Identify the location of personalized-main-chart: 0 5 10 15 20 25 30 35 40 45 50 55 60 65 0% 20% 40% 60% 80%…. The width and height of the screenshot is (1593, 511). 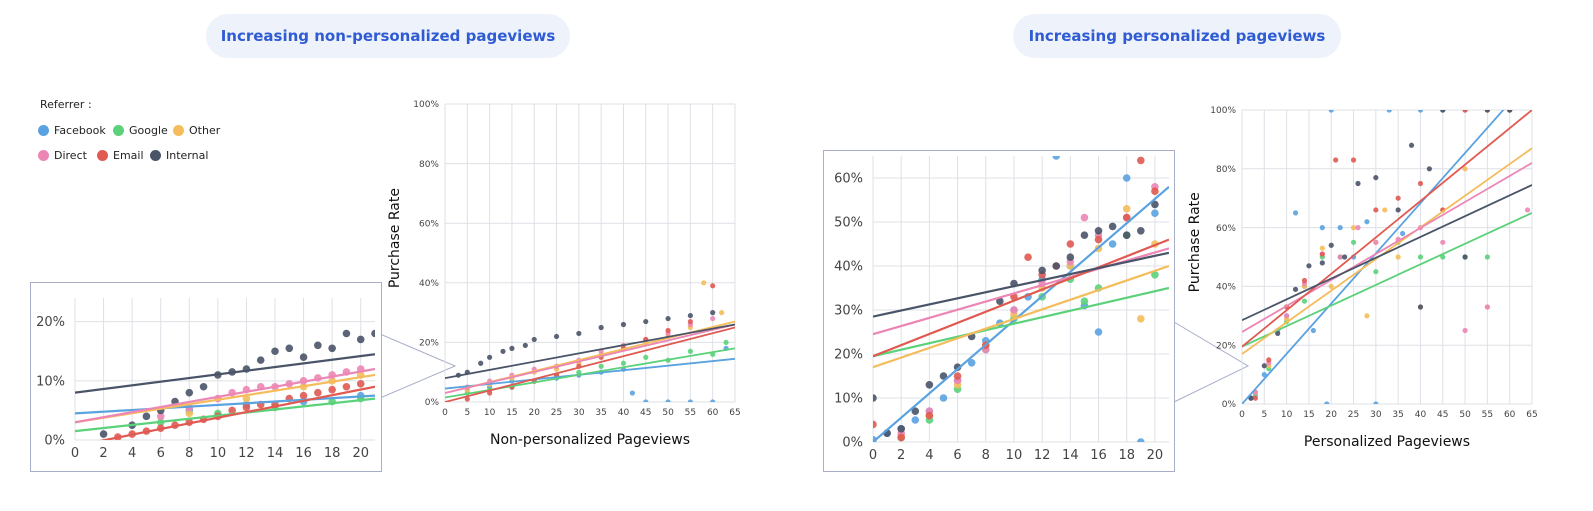
(1362, 278).